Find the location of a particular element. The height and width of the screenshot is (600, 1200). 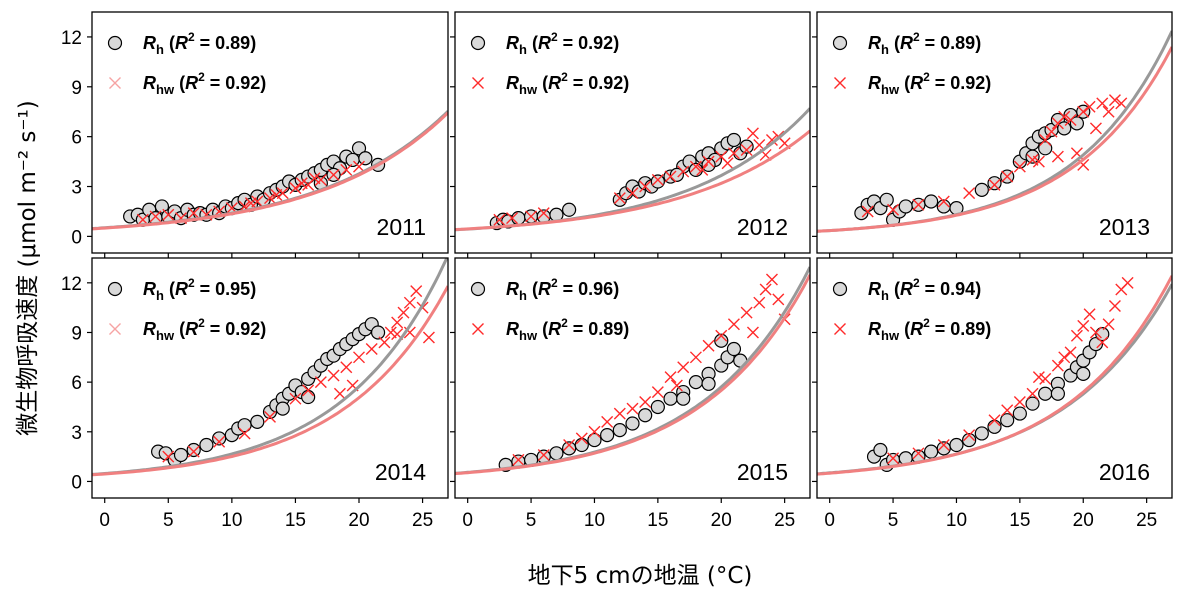

y-tick-label: 3 is located at coordinates (76, 433).